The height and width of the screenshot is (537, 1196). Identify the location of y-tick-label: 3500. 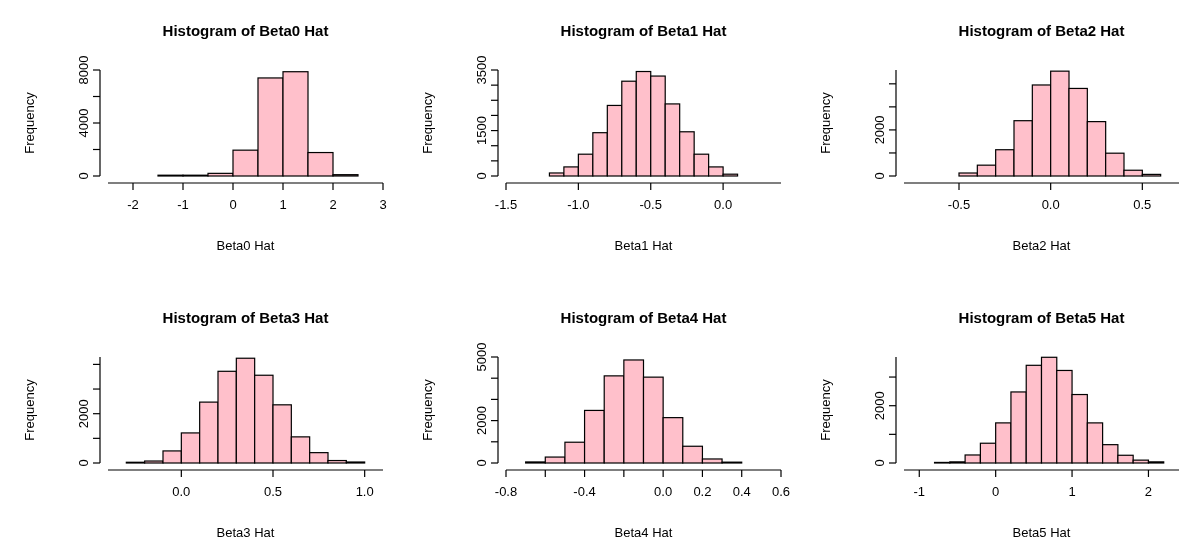
(481, 70).